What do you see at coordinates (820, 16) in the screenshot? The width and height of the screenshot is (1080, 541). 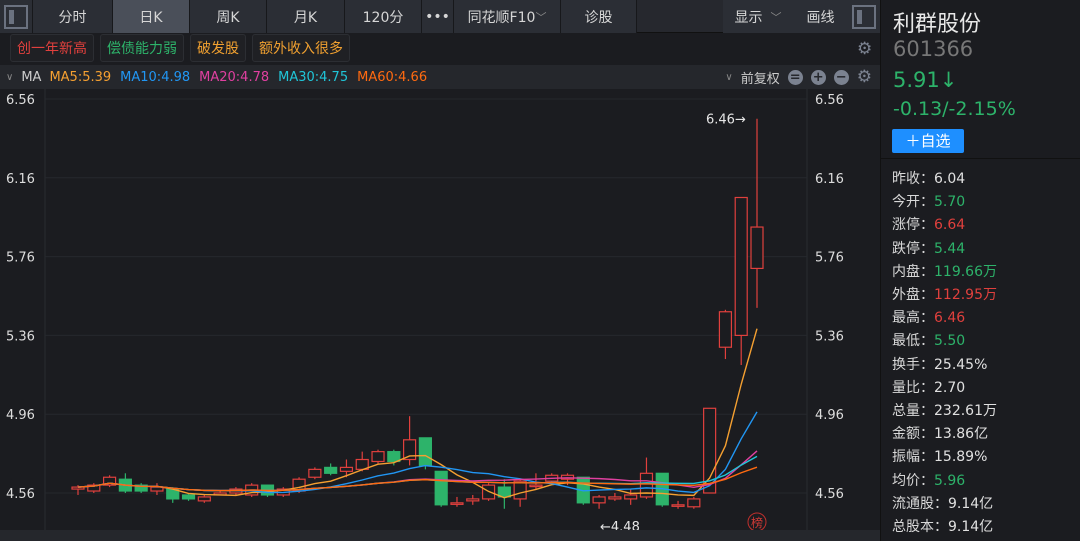 I see `draw-line-button: 画线` at bounding box center [820, 16].